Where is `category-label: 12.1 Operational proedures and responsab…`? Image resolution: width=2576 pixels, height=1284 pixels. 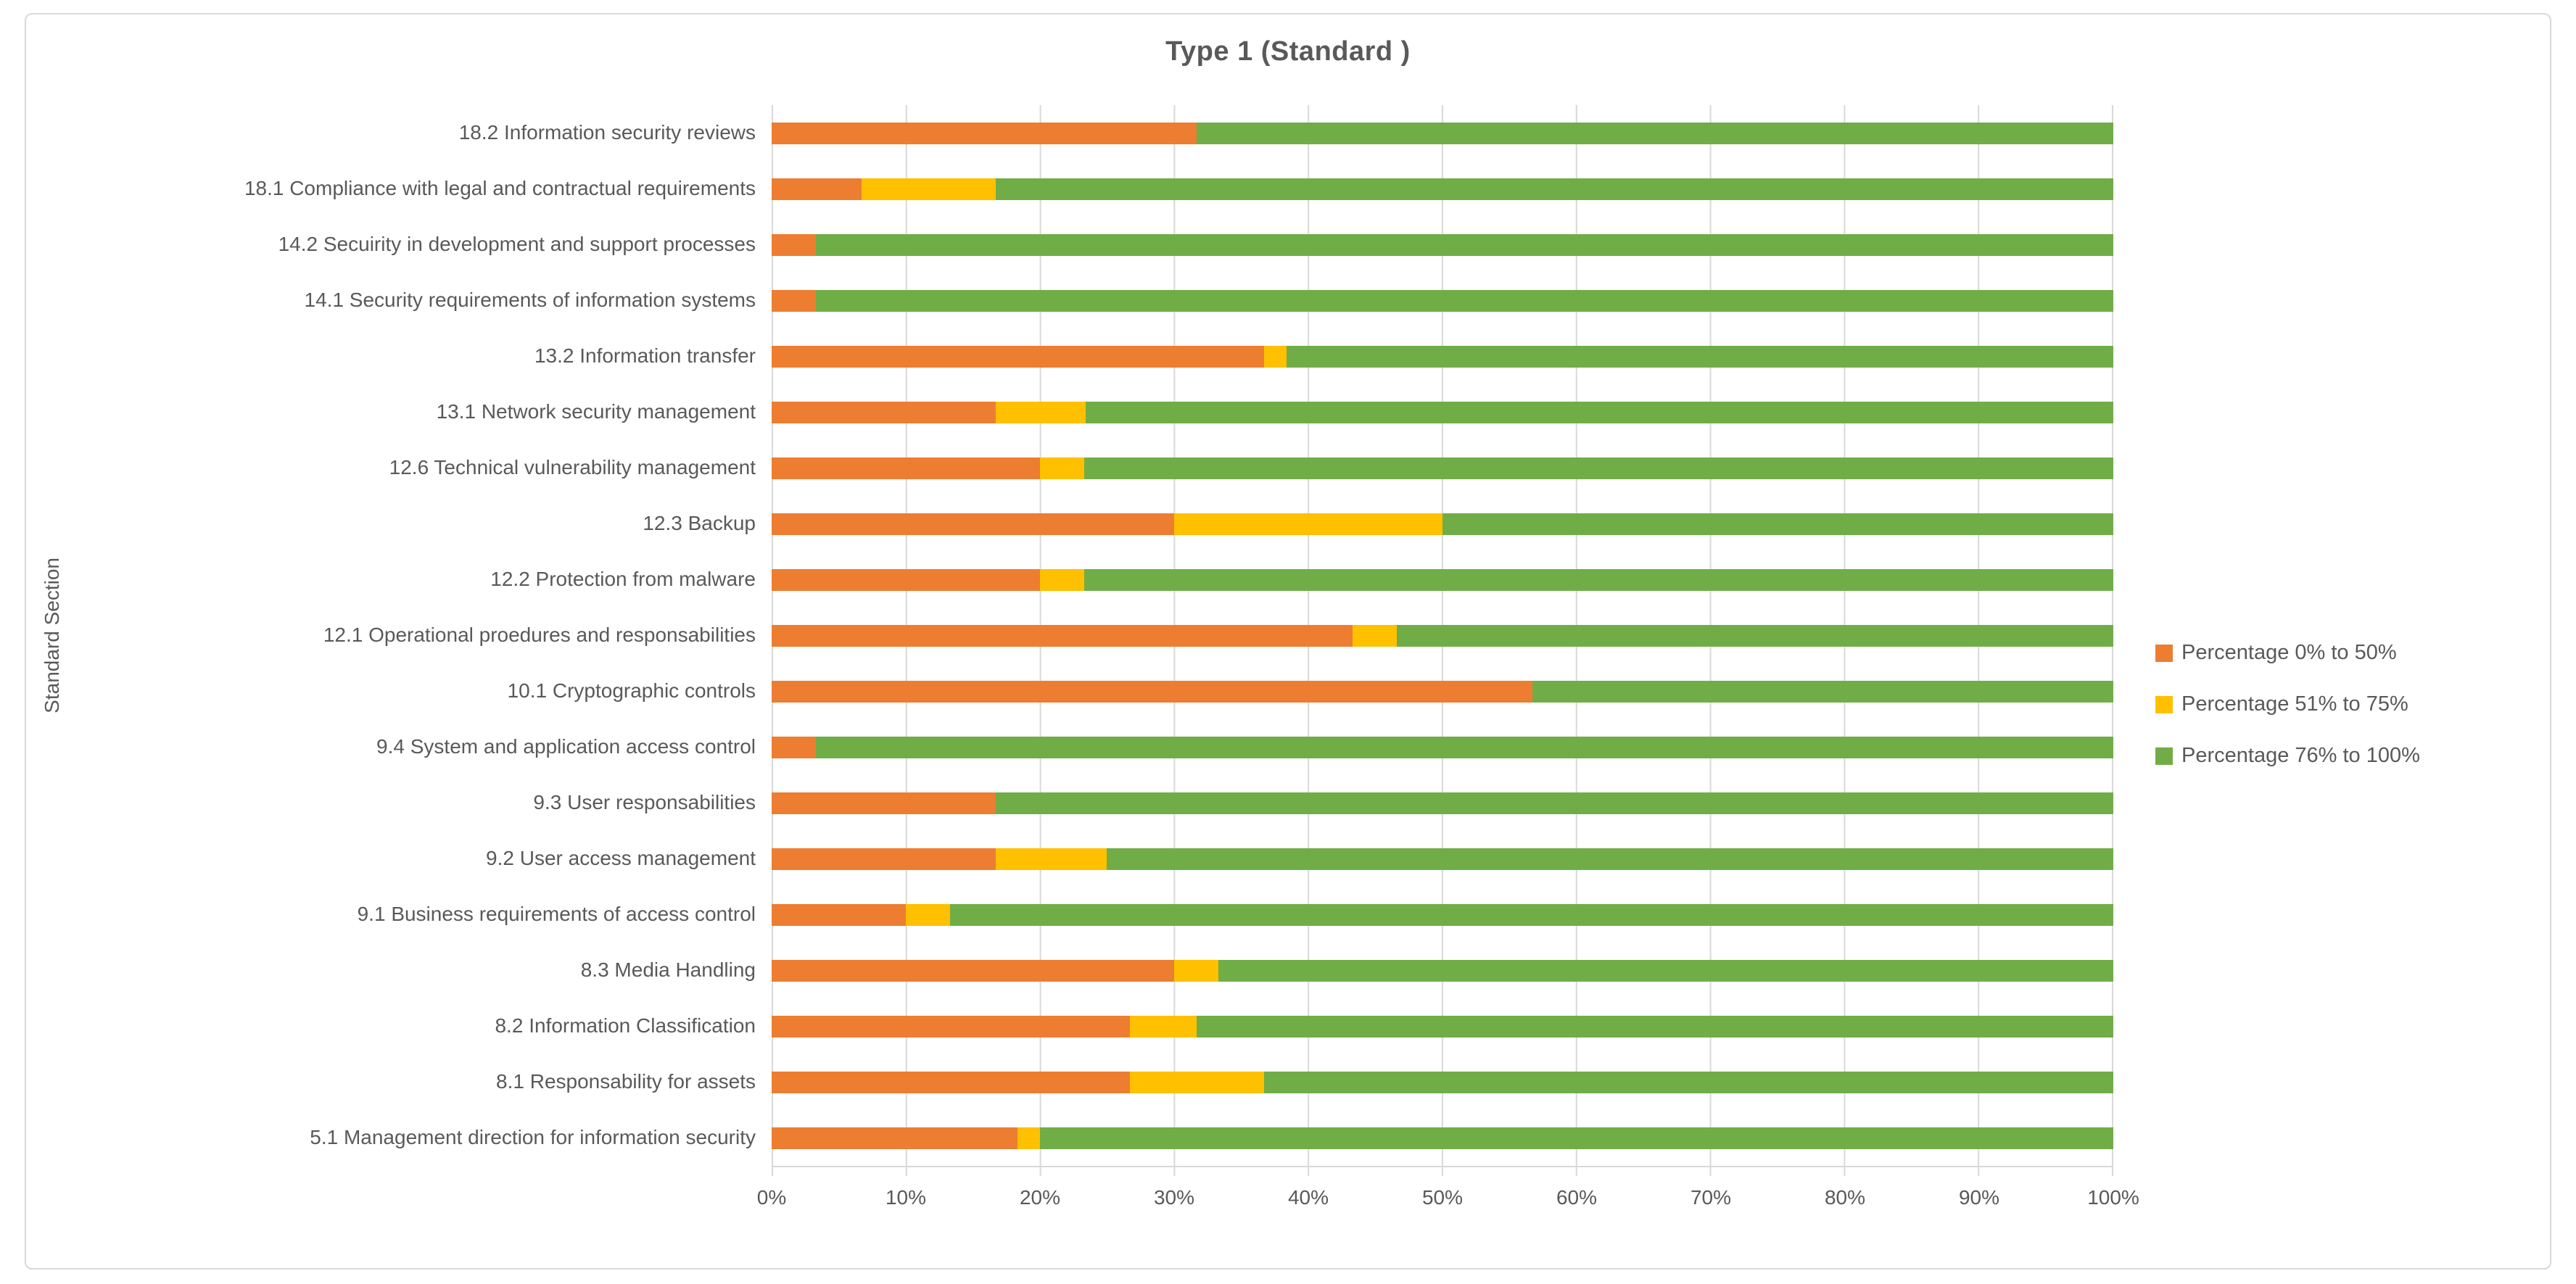
category-label: 12.1 Operational proedures and responsab… is located at coordinates (539, 635).